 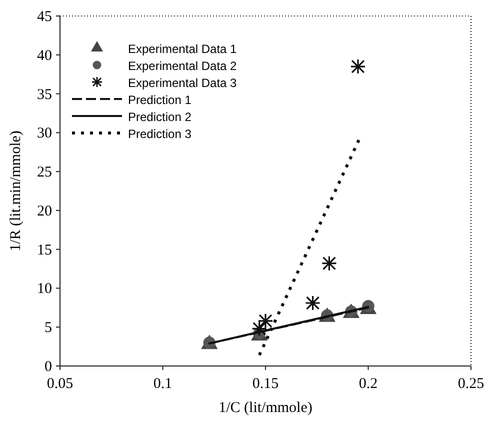 What do you see at coordinates (160, 134) in the screenshot?
I see `legend-label: Prediction 3` at bounding box center [160, 134].